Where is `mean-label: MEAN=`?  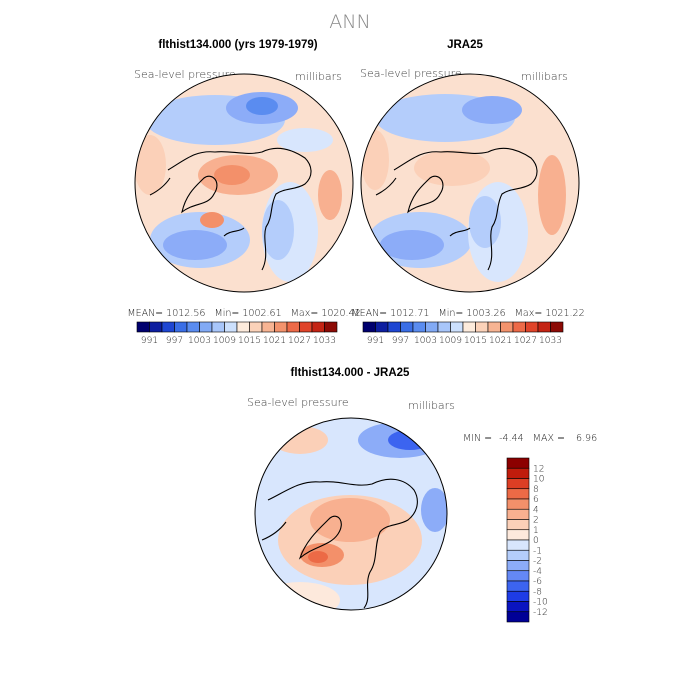
mean-label: MEAN= is located at coordinates (369, 313).